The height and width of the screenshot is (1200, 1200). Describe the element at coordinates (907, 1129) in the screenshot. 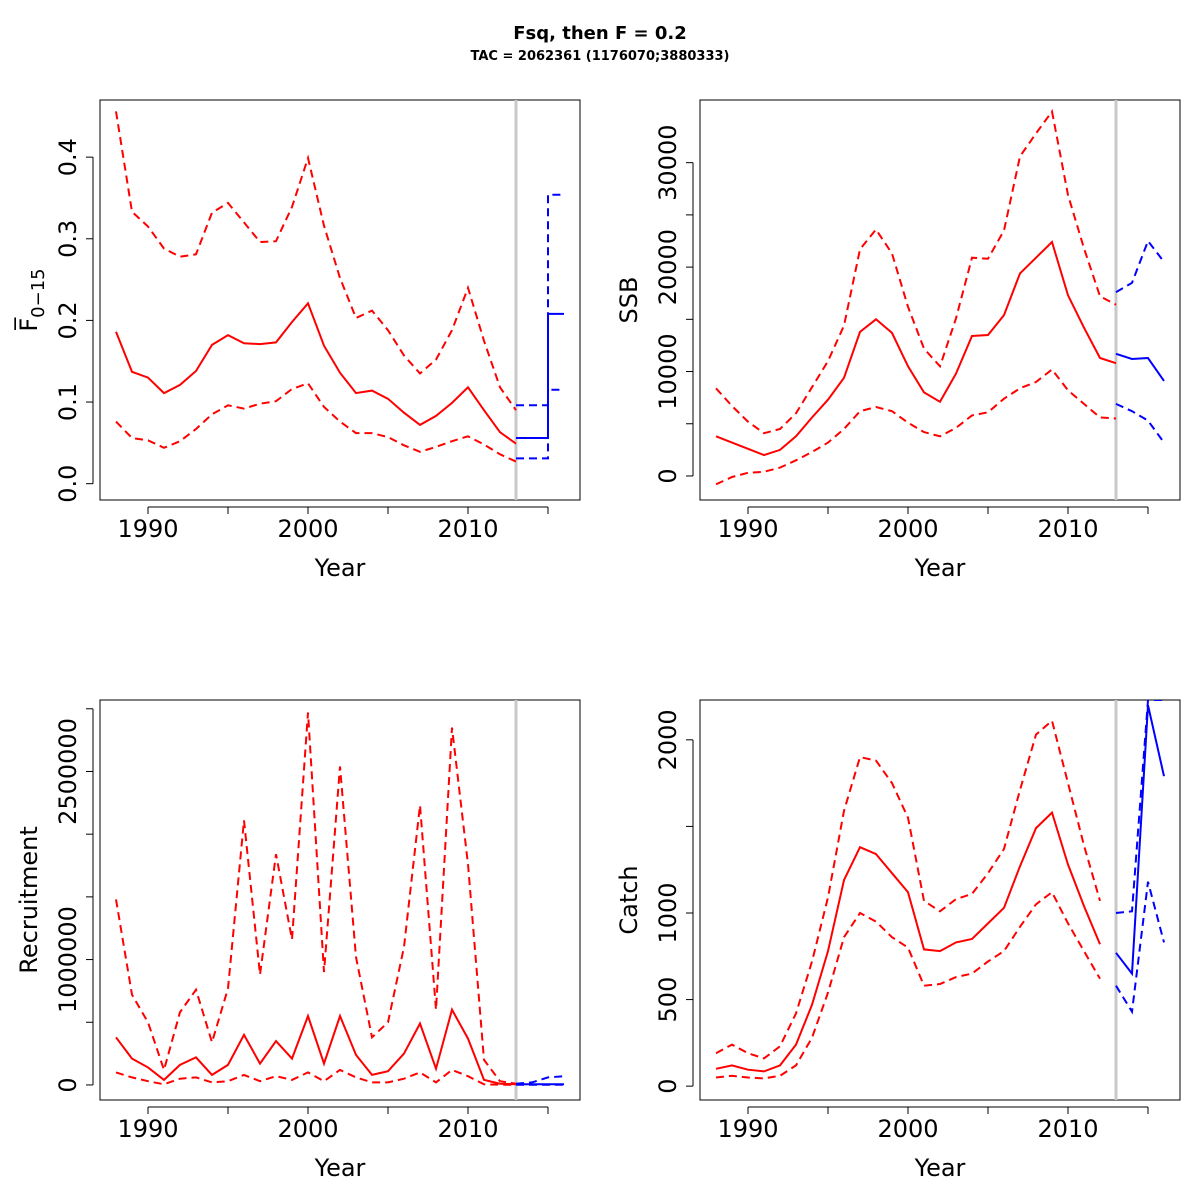

I see `catch-x-tick-label: 2000` at that location.